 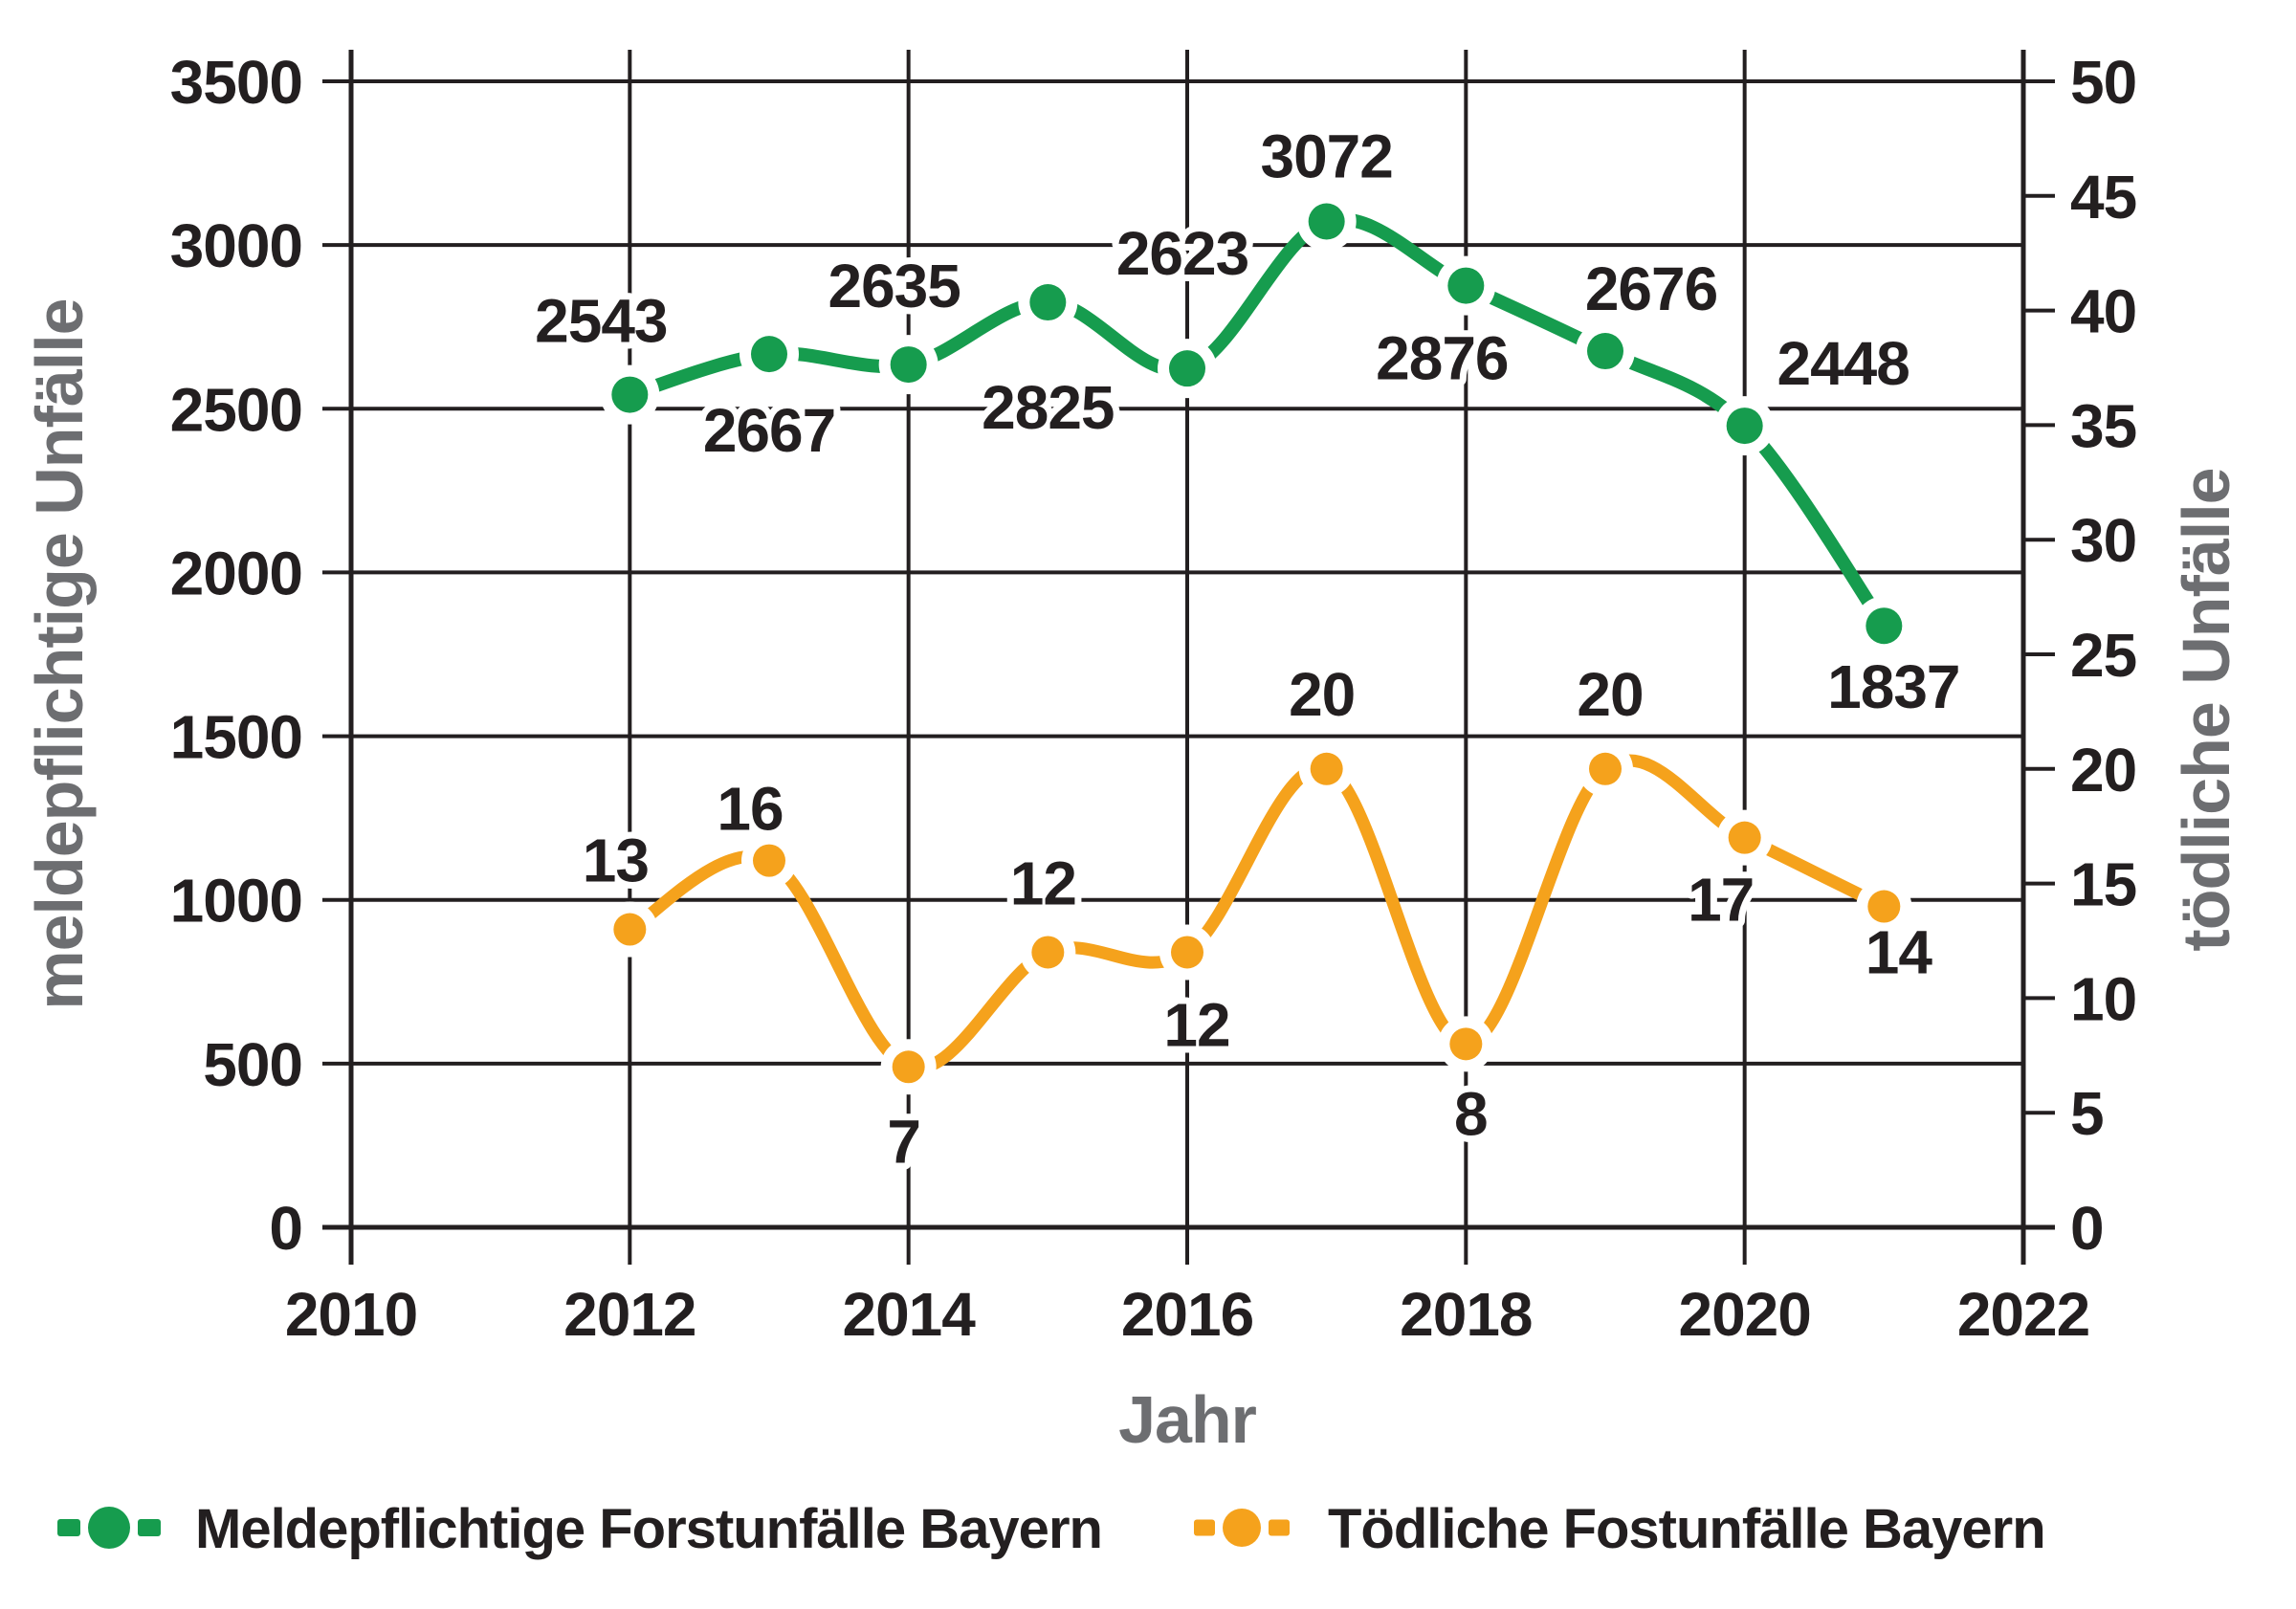 What do you see at coordinates (236, 82) in the screenshot?
I see `y-left-tick-label: 3500` at bounding box center [236, 82].